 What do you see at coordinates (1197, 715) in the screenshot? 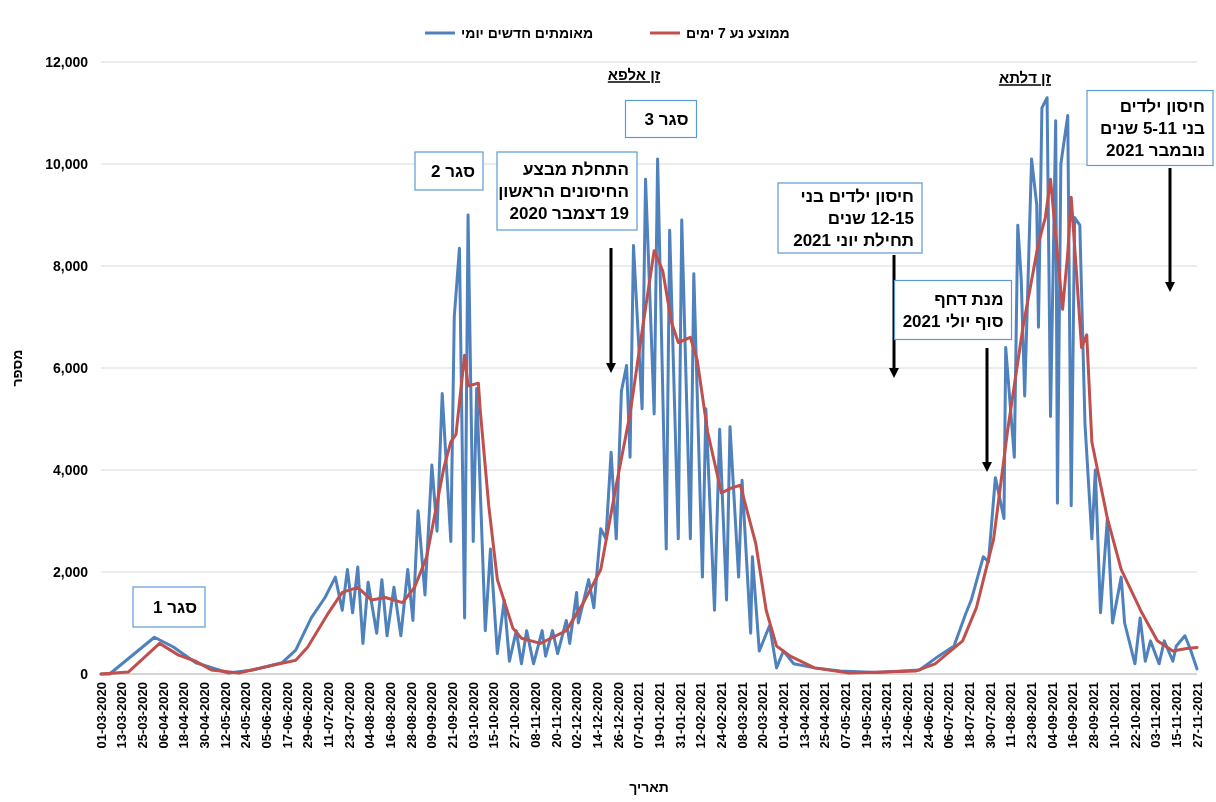
I see `x-tick-label: 27-11-2021` at bounding box center [1197, 715].